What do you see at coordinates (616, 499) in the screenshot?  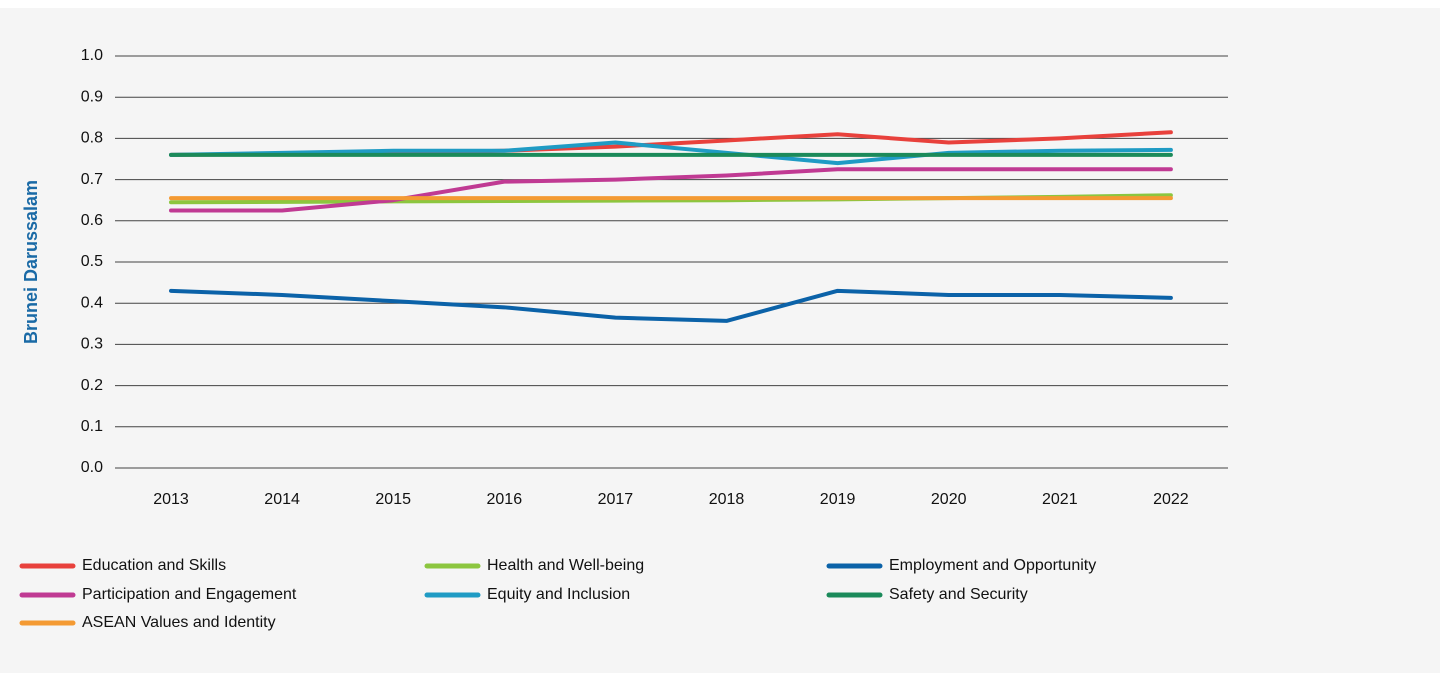 I see `x-tick-label: 2017` at bounding box center [616, 499].